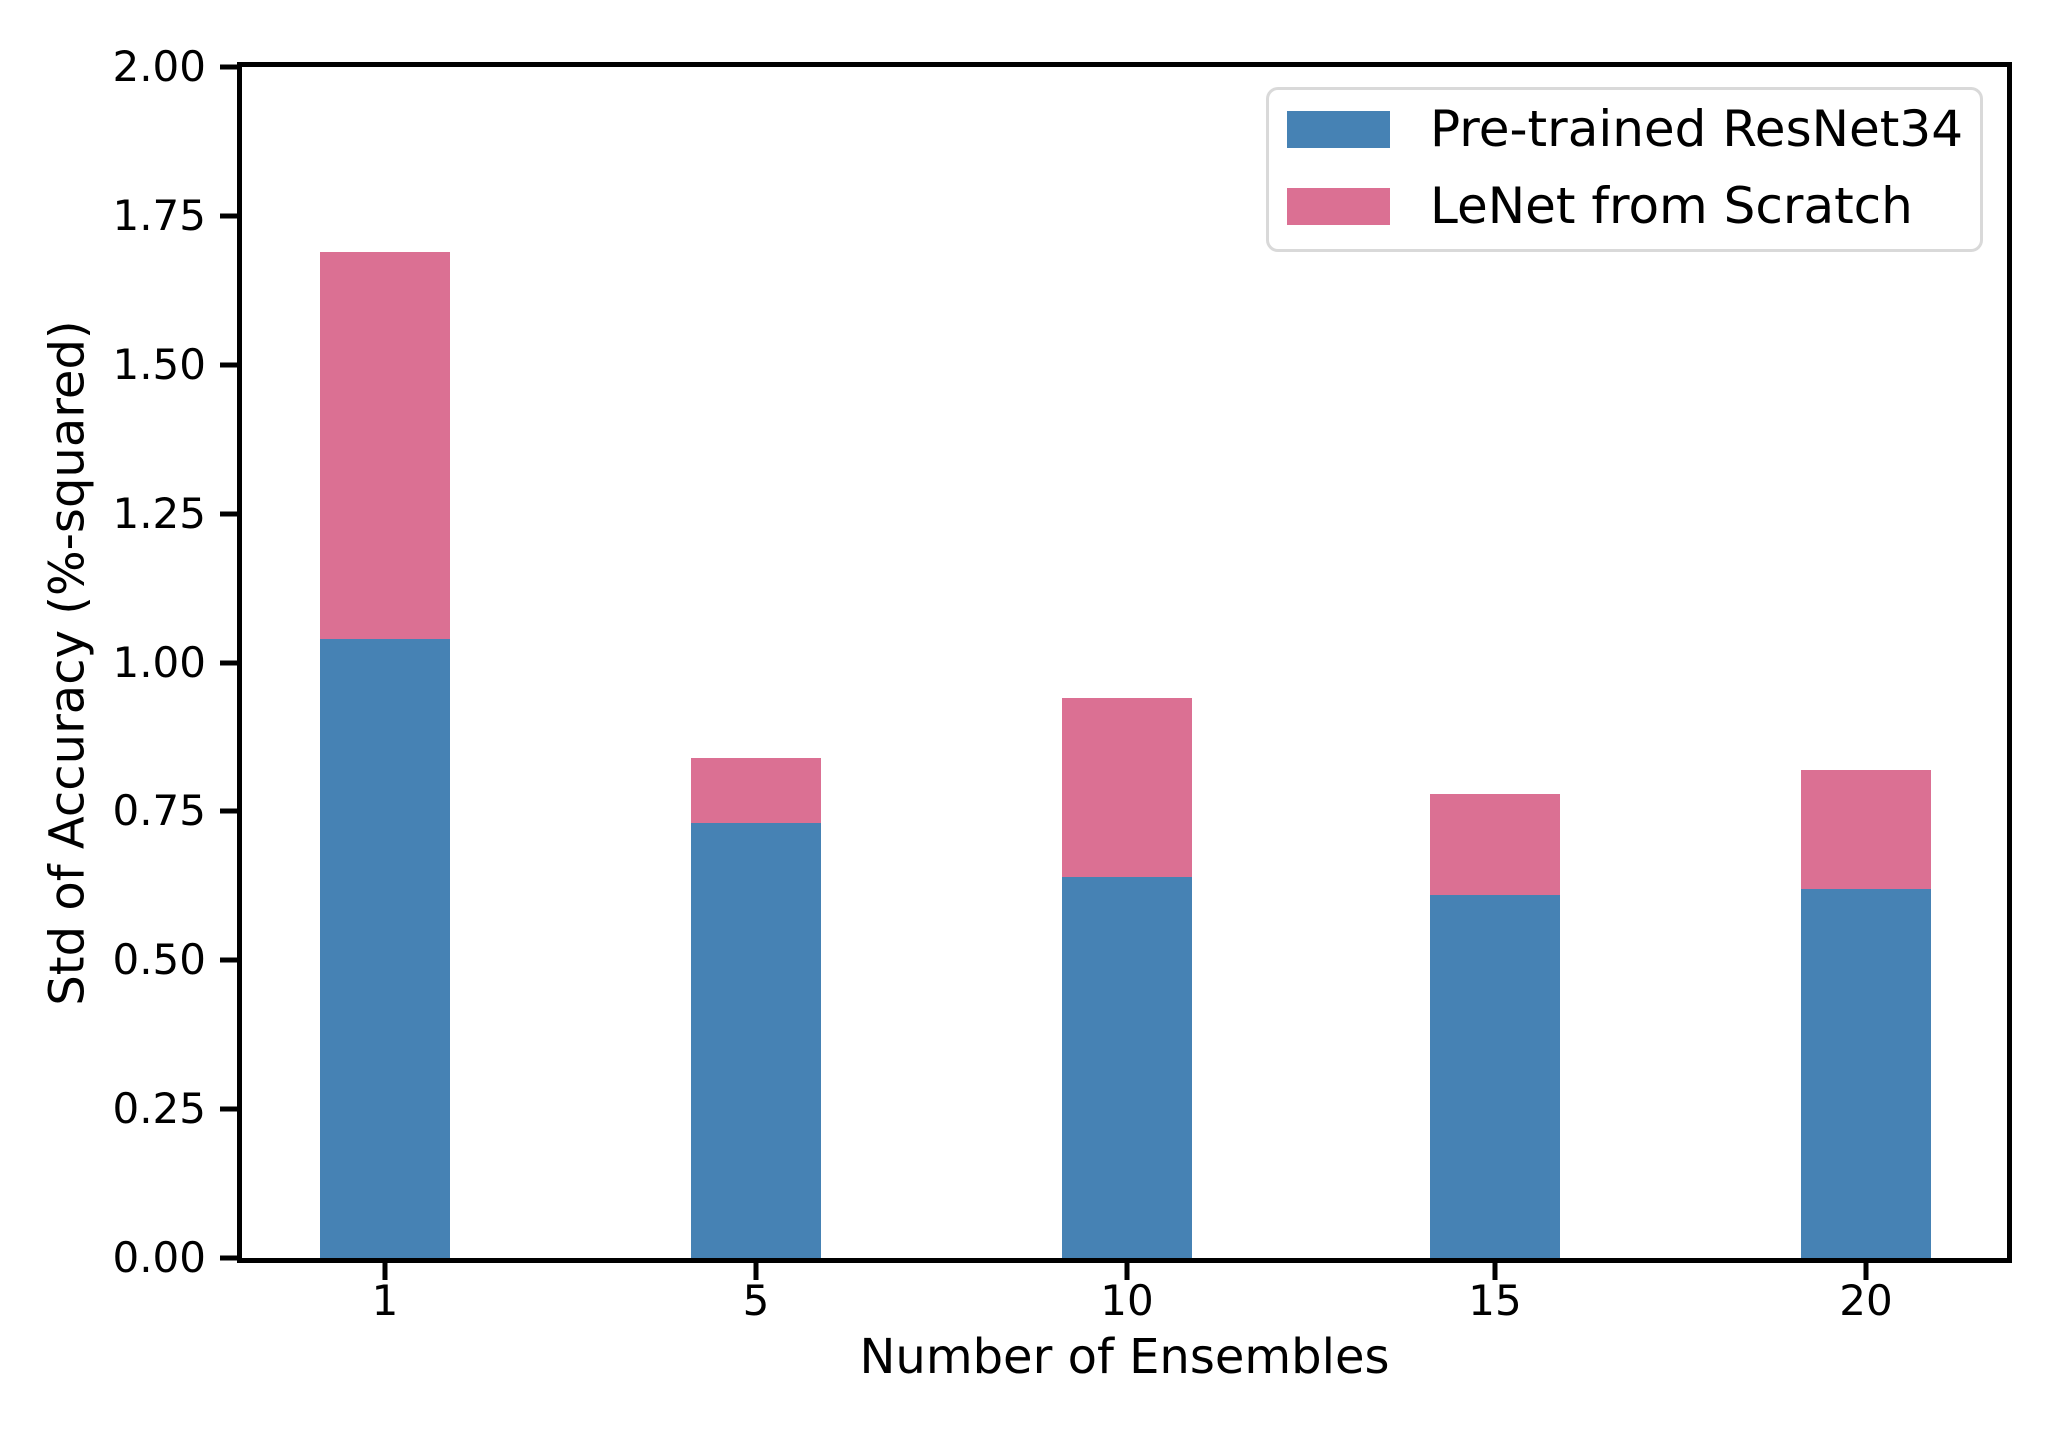 Image resolution: width=2057 pixels, height=1440 pixels. Describe the element at coordinates (1127, 1300) in the screenshot. I see `x-tick-label: 10` at that location.